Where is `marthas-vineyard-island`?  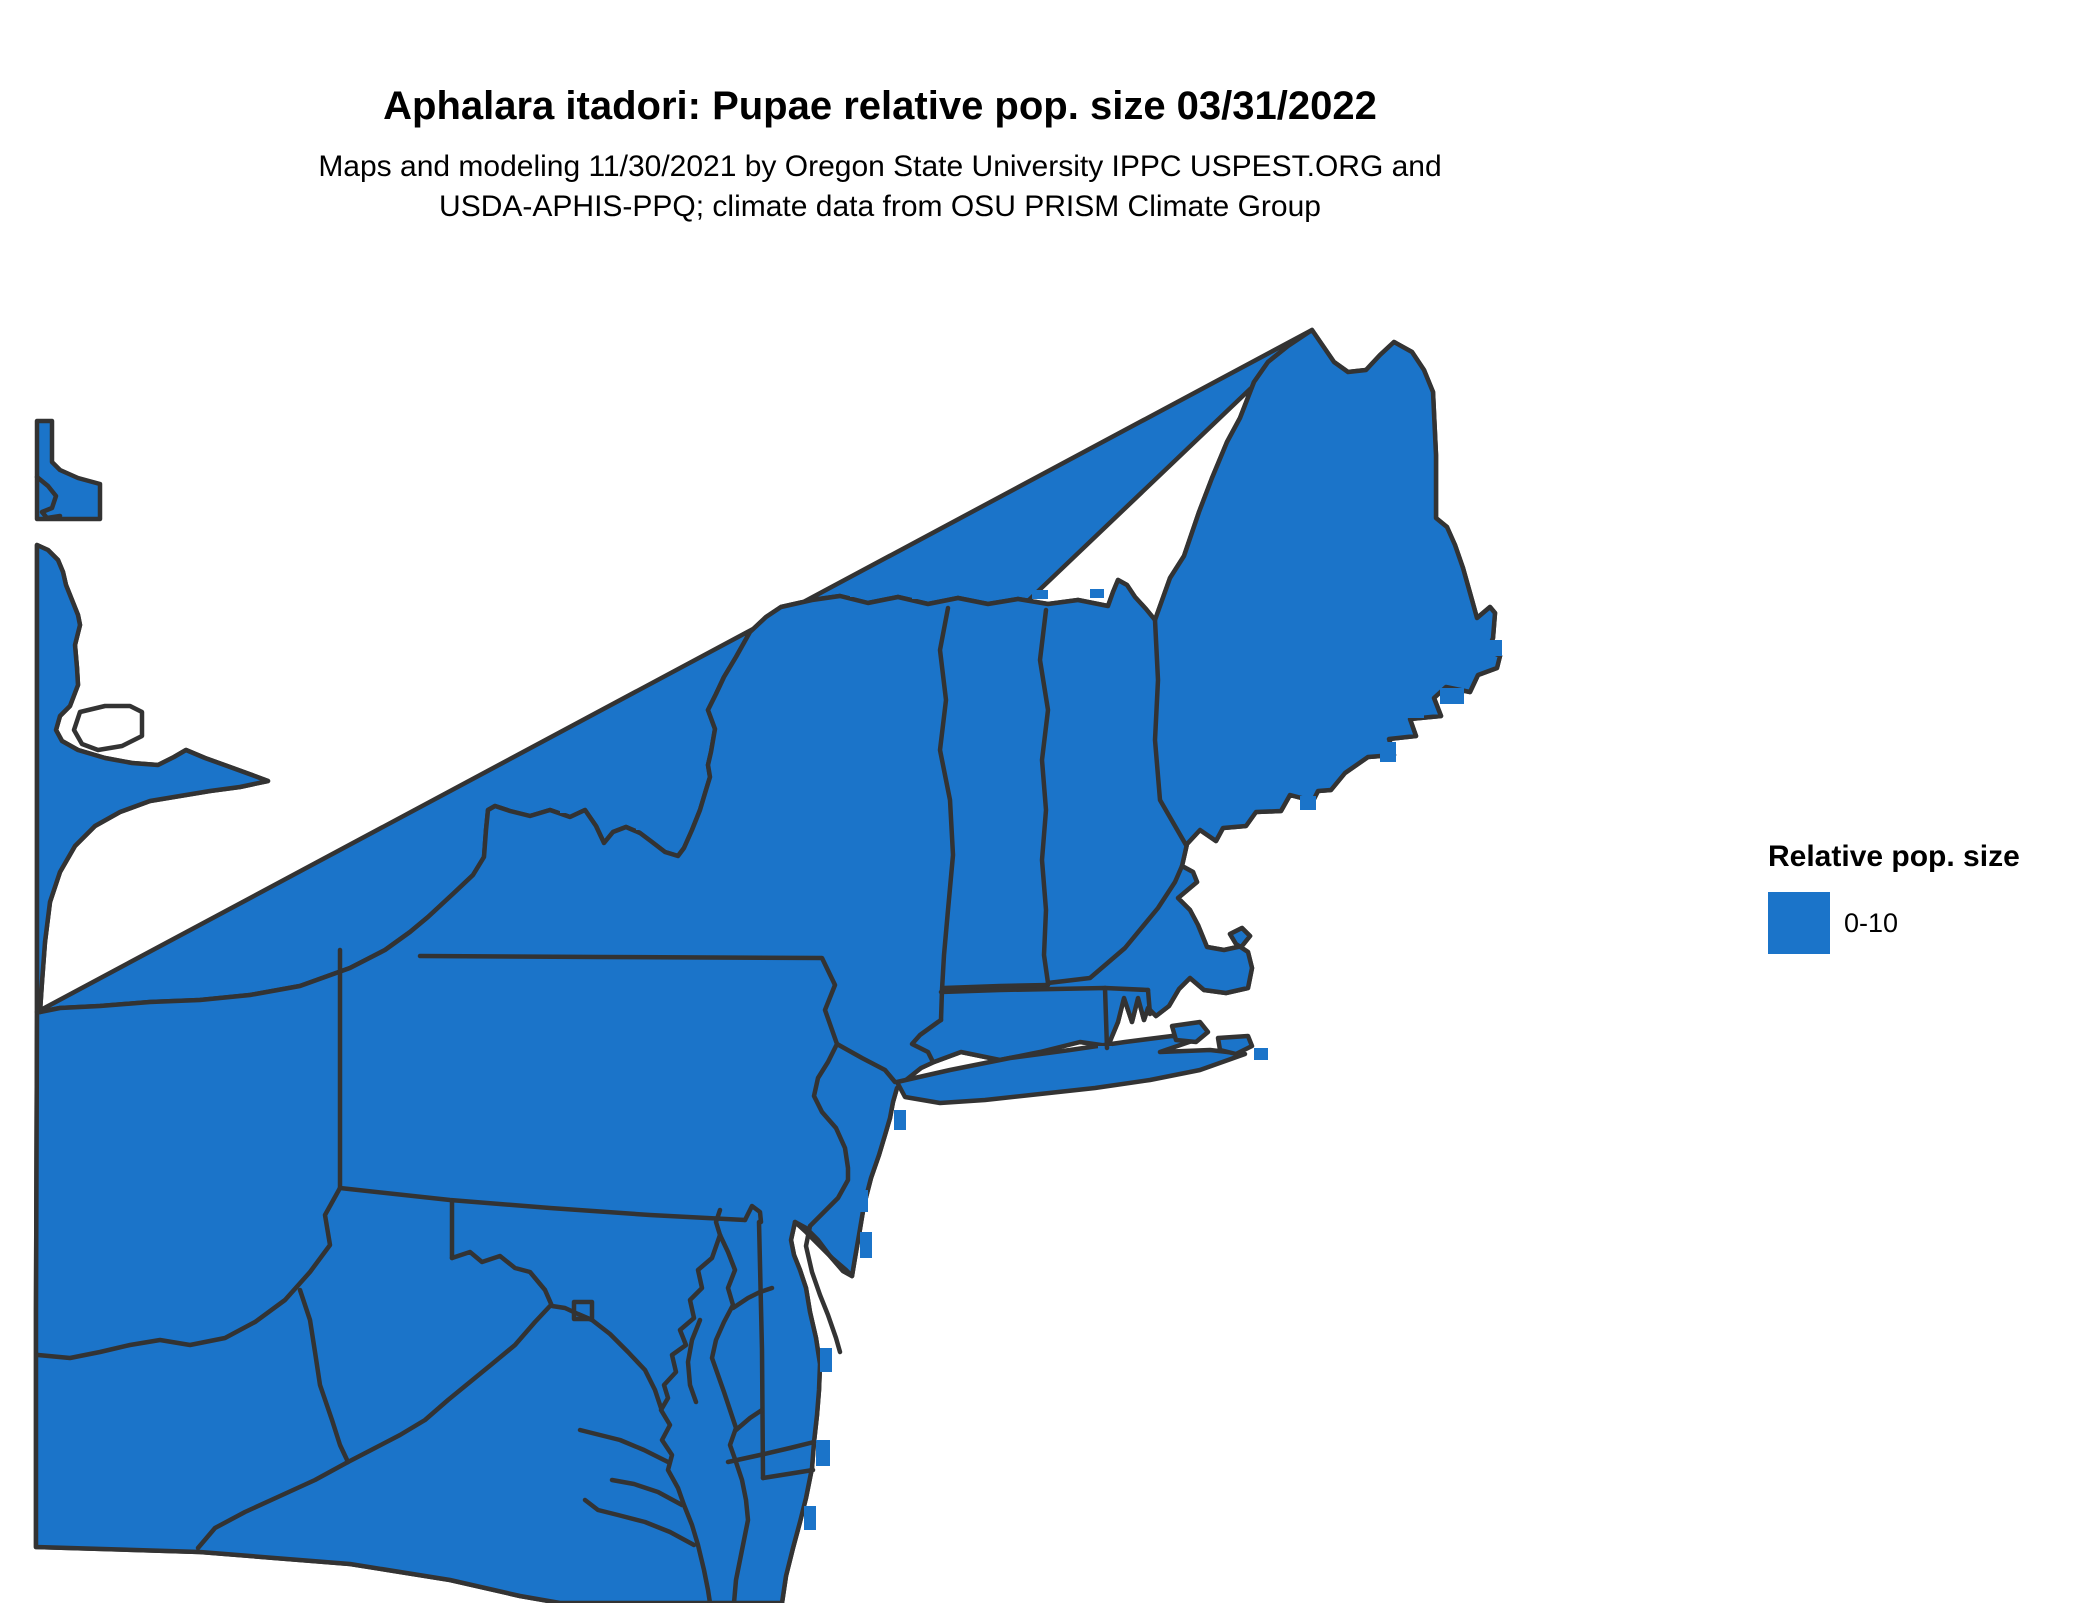 marthas-vineyard-island is located at coordinates (1190, 1032).